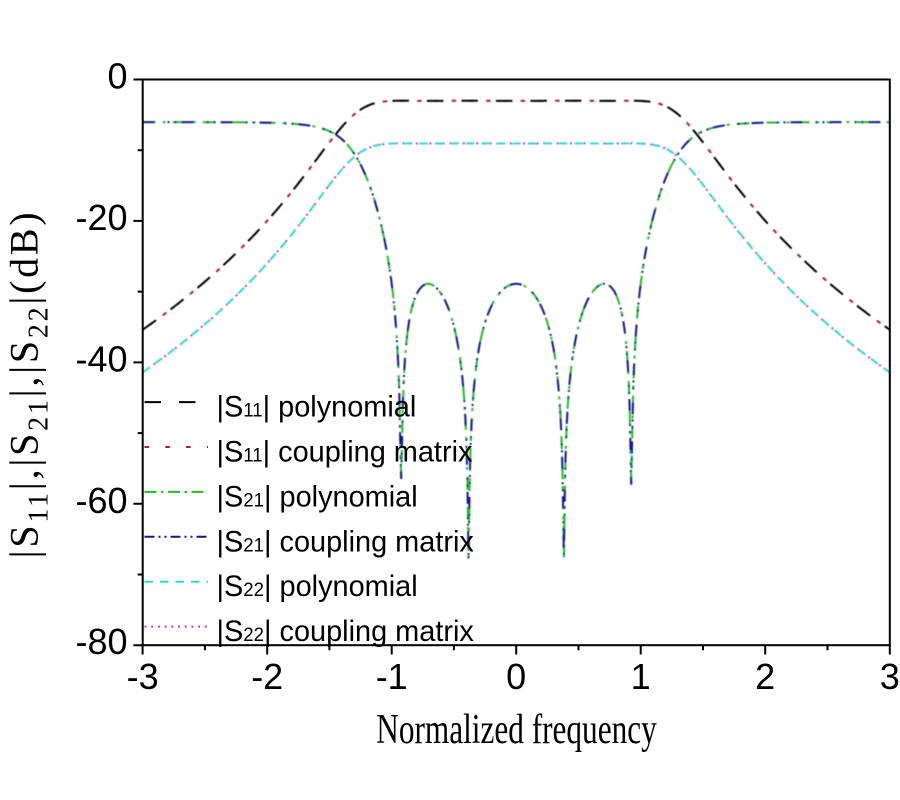  Describe the element at coordinates (267, 676) in the screenshot. I see `svg-text: -2` at that location.